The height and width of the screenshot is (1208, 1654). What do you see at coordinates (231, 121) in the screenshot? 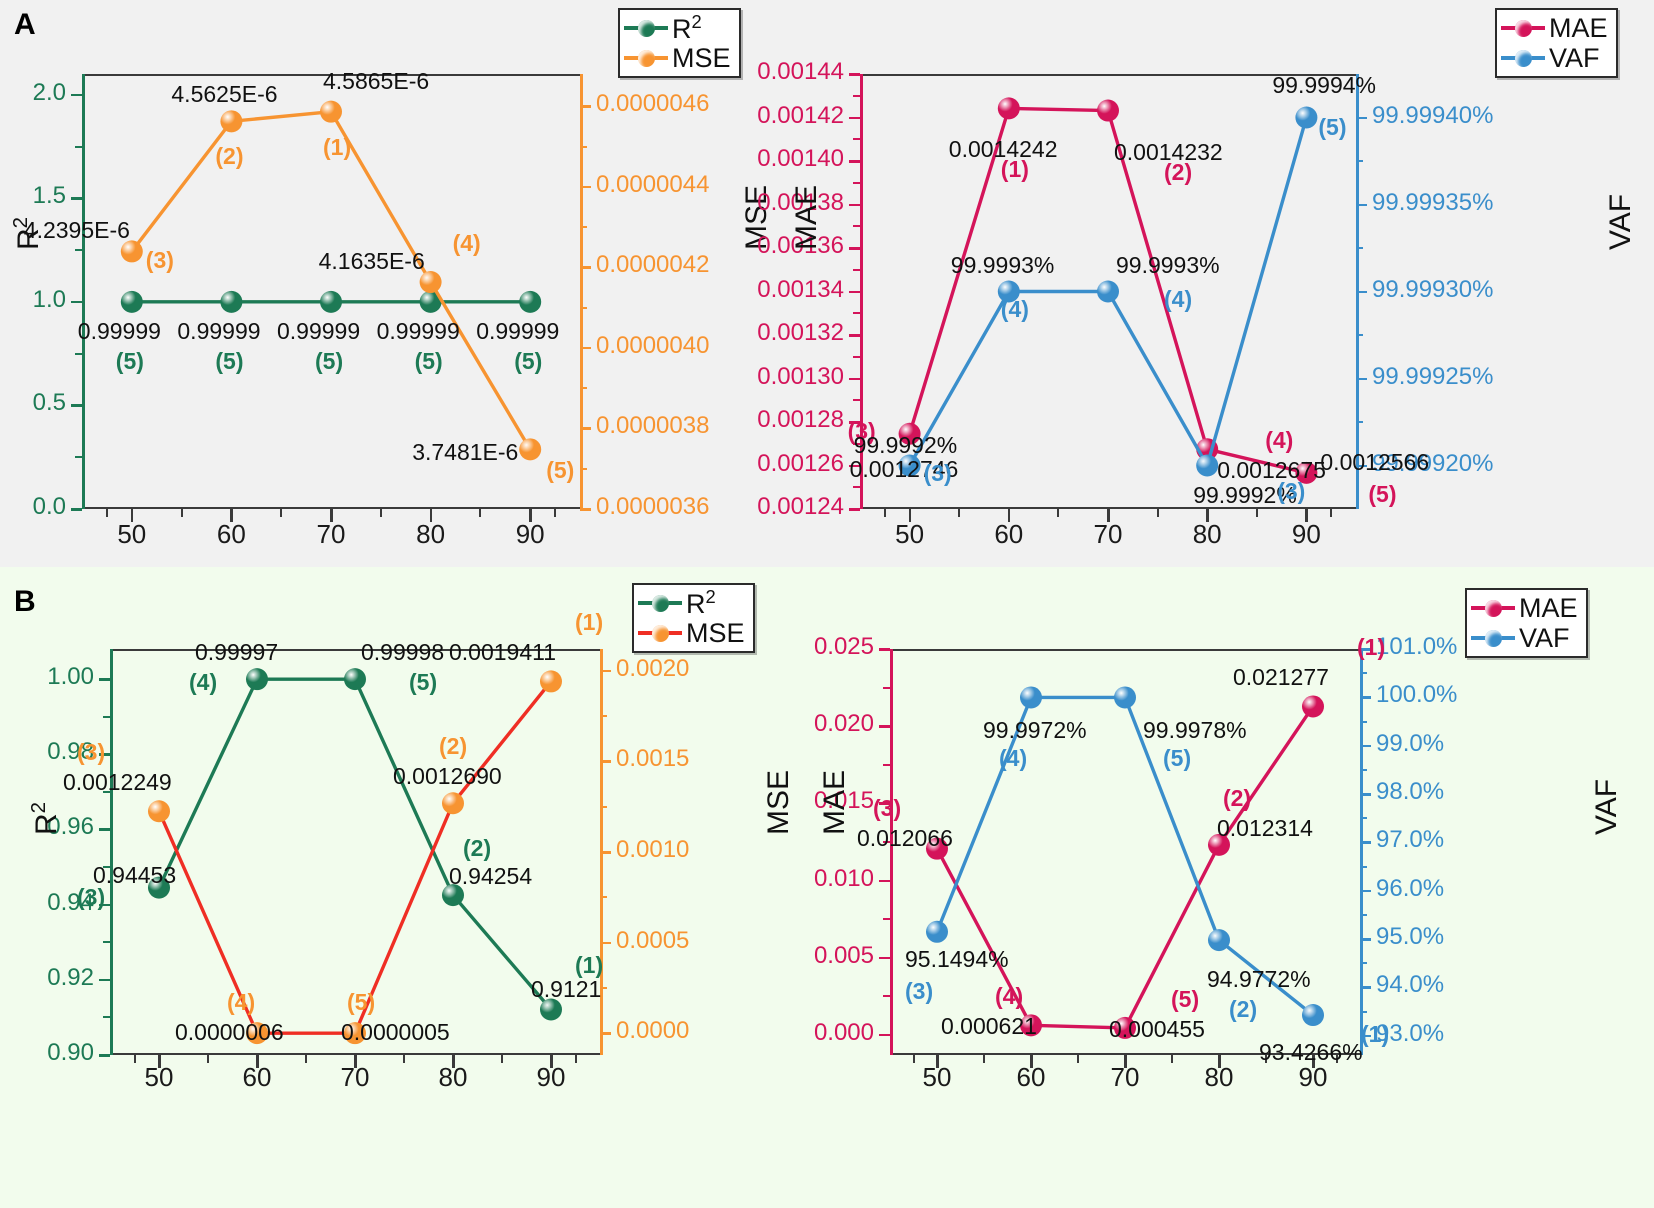
I see `data-point-MSE` at bounding box center [231, 121].